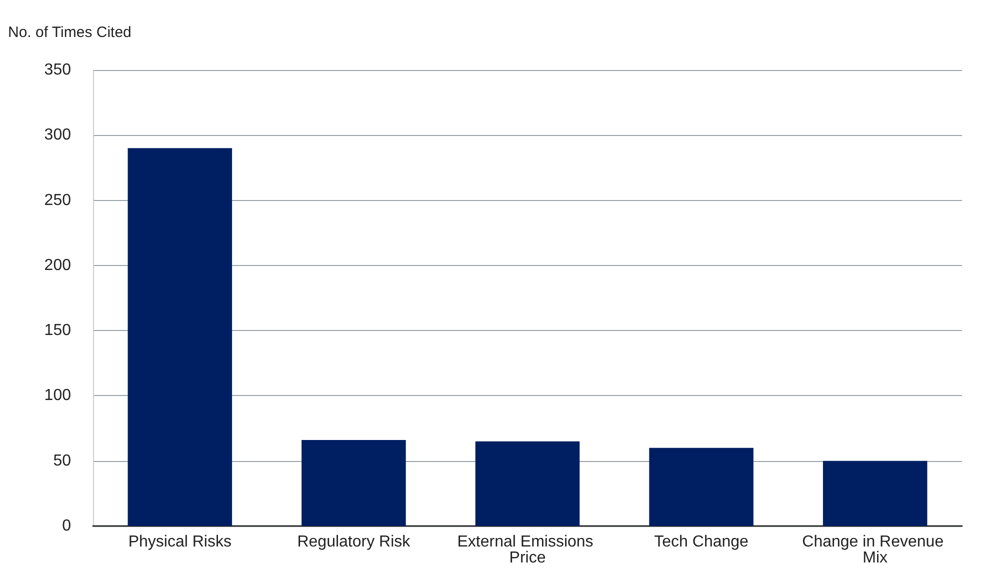 The height and width of the screenshot is (585, 992). Describe the element at coordinates (354, 542) in the screenshot. I see `x-tick-label: Regulatory Risk` at that location.